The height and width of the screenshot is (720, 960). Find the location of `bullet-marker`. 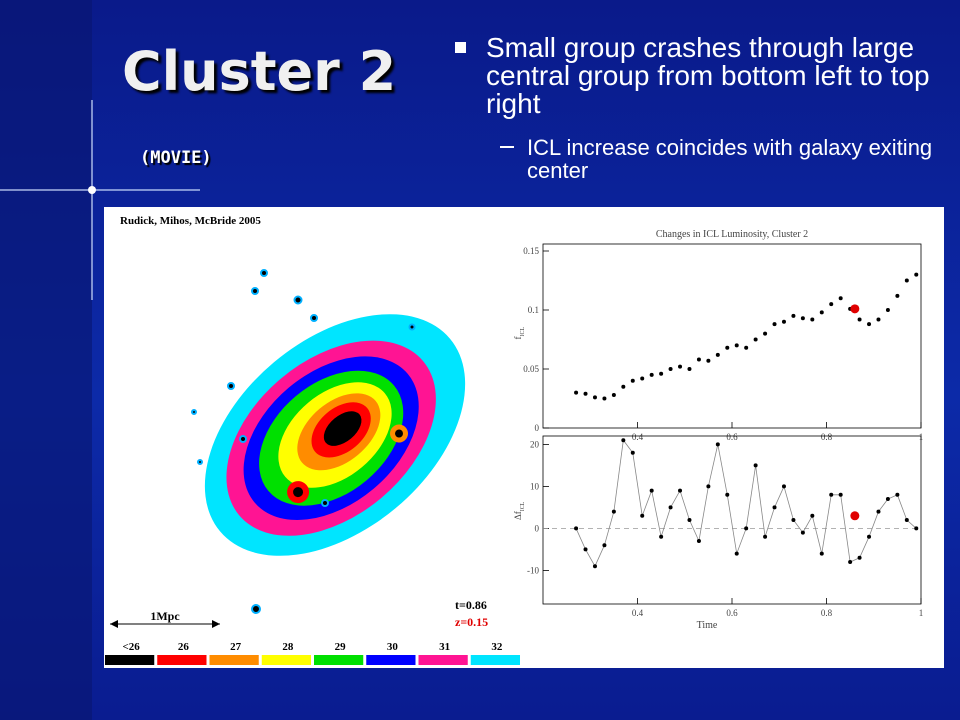

bullet-marker is located at coordinates (460, 47).